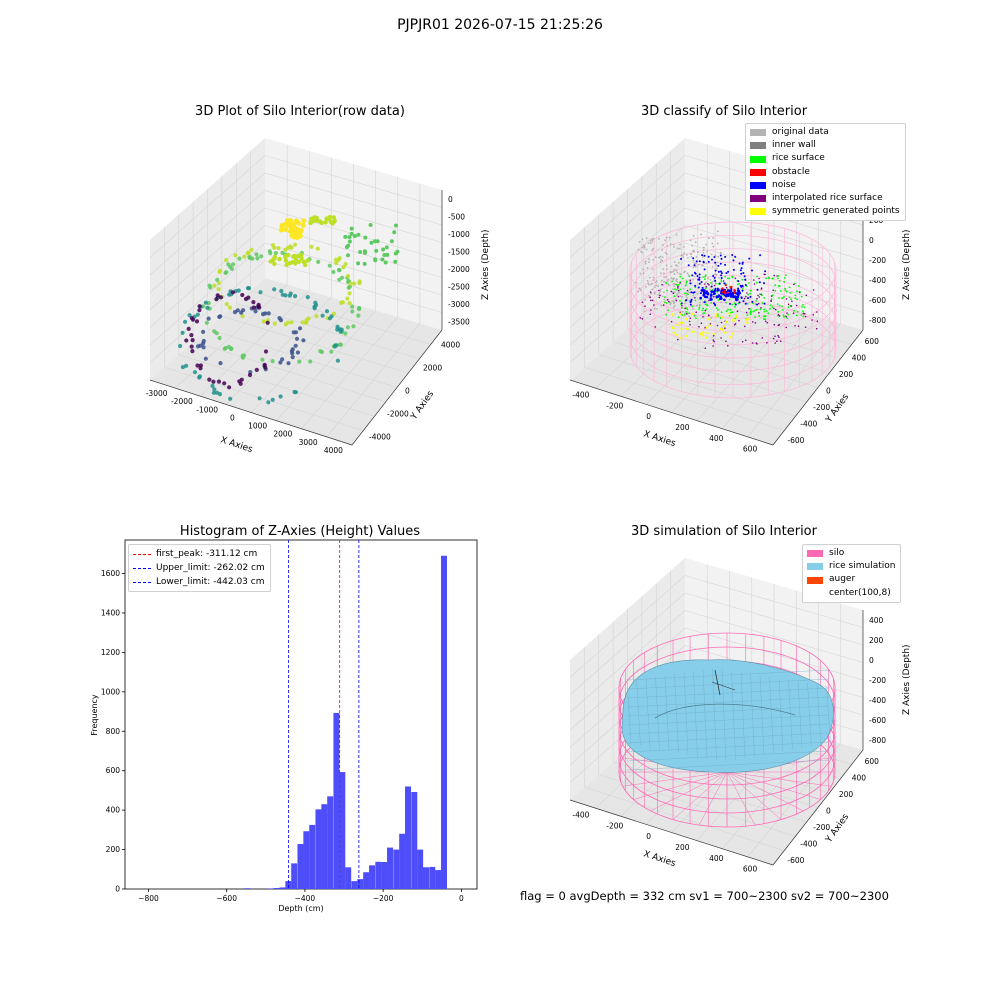  What do you see at coordinates (859, 778) in the screenshot?
I see `y-tick-label: 400` at bounding box center [859, 778].